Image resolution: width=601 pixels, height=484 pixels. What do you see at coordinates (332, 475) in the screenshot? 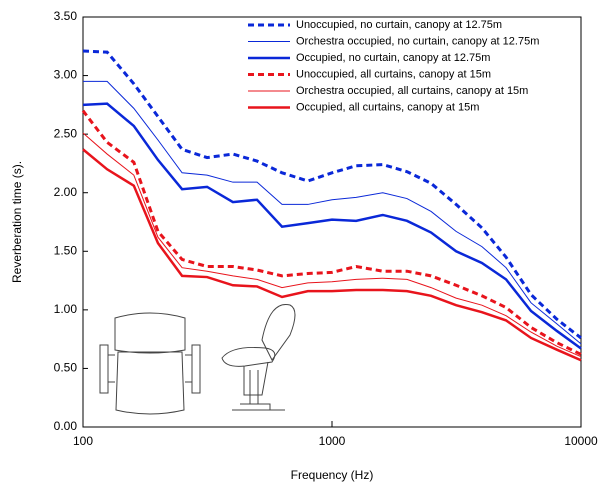
I see `x-axis-label: Frequency (Hz)` at bounding box center [332, 475].